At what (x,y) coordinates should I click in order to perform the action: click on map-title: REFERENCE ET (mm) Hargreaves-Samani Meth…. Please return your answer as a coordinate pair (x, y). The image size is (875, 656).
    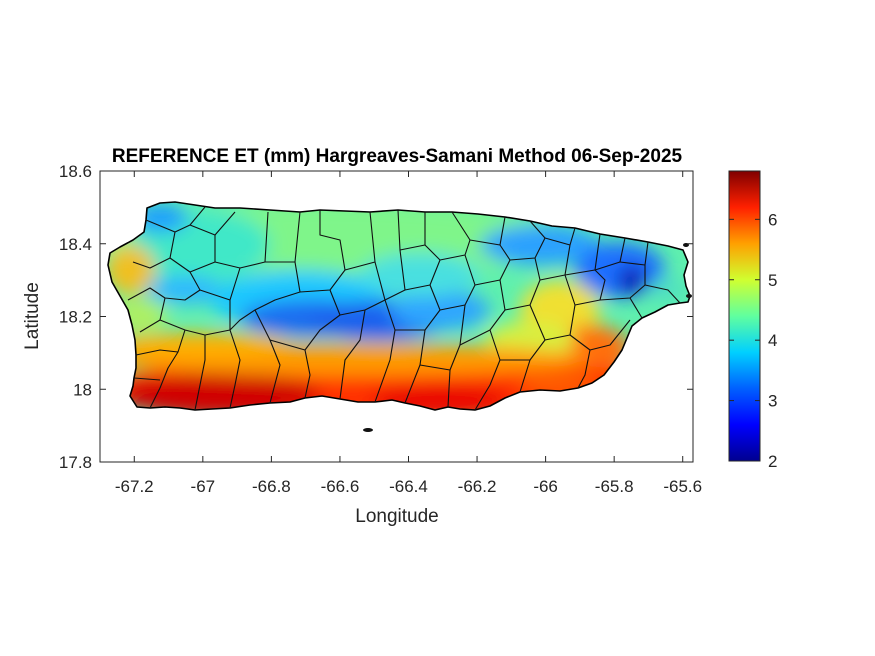
    Looking at the image, I should click on (397, 156).